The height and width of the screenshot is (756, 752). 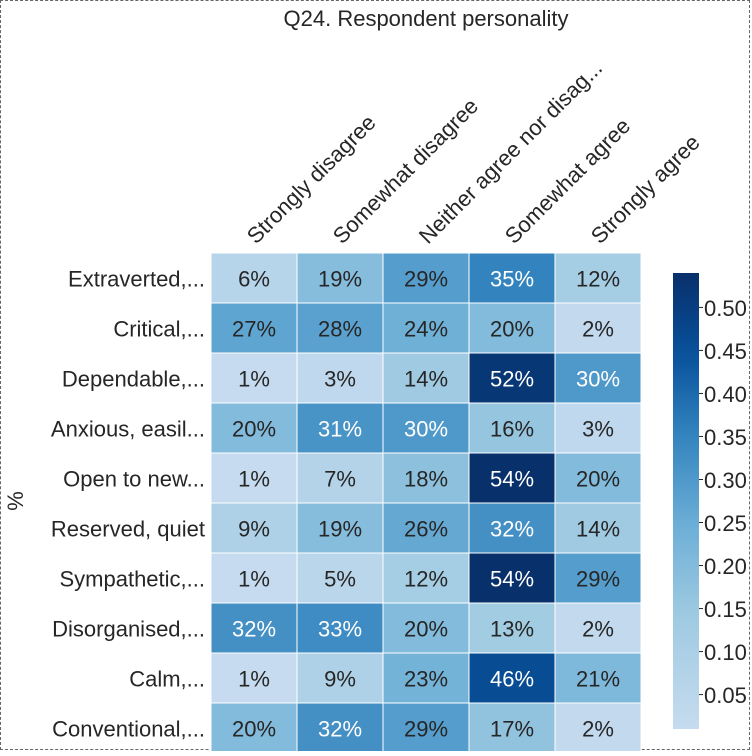 I want to click on colorbar-tick-label: 0.30, so click(x=725, y=480).